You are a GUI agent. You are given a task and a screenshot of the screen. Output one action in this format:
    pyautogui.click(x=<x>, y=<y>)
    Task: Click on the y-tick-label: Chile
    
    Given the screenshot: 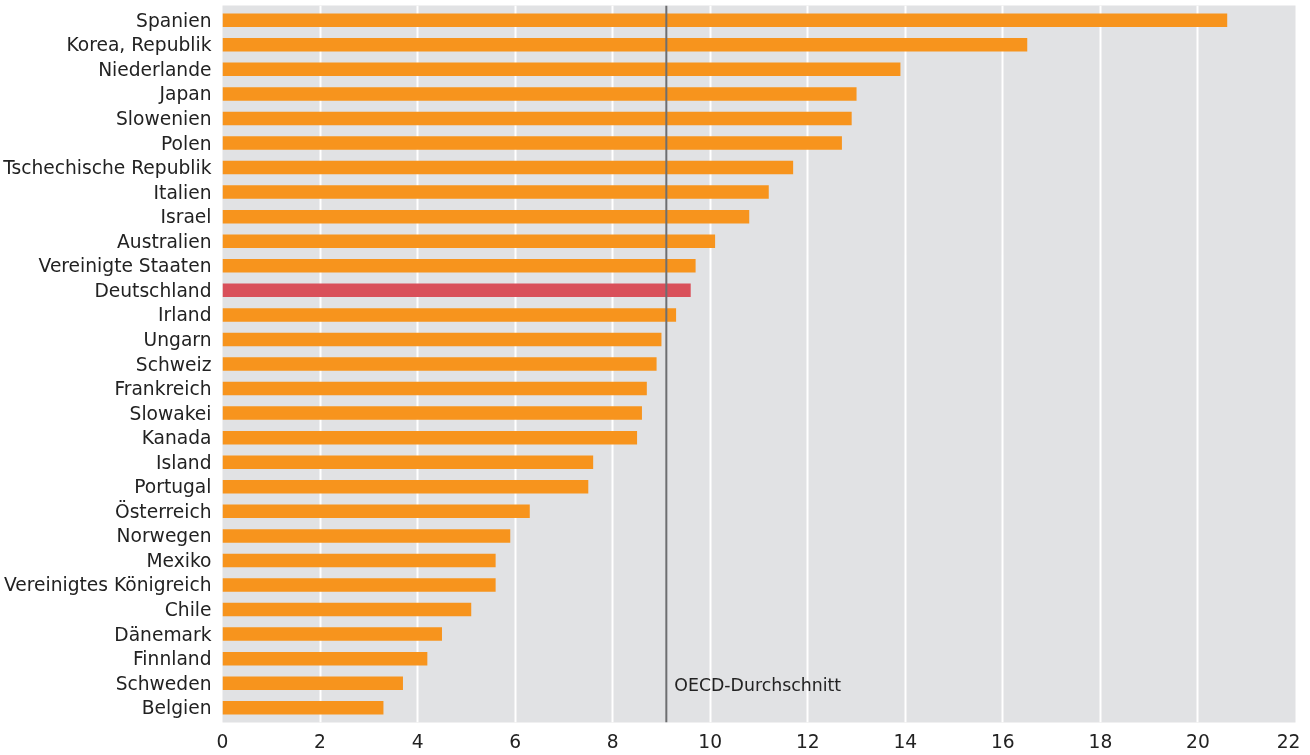 What is the action you would take?
    pyautogui.click(x=188, y=610)
    